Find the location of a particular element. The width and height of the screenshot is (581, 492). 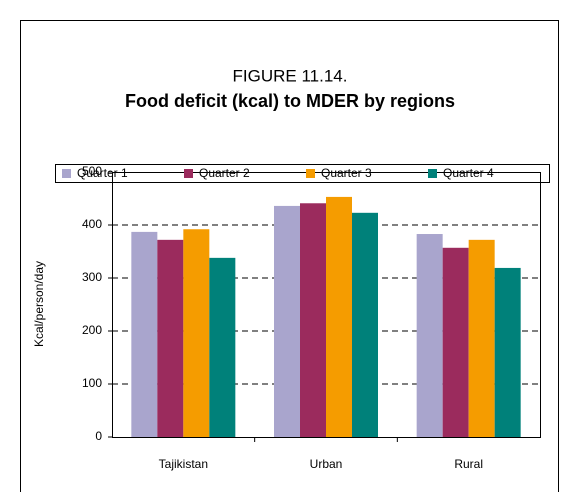

x-tick-label: Tajikistan is located at coordinates (183, 464).